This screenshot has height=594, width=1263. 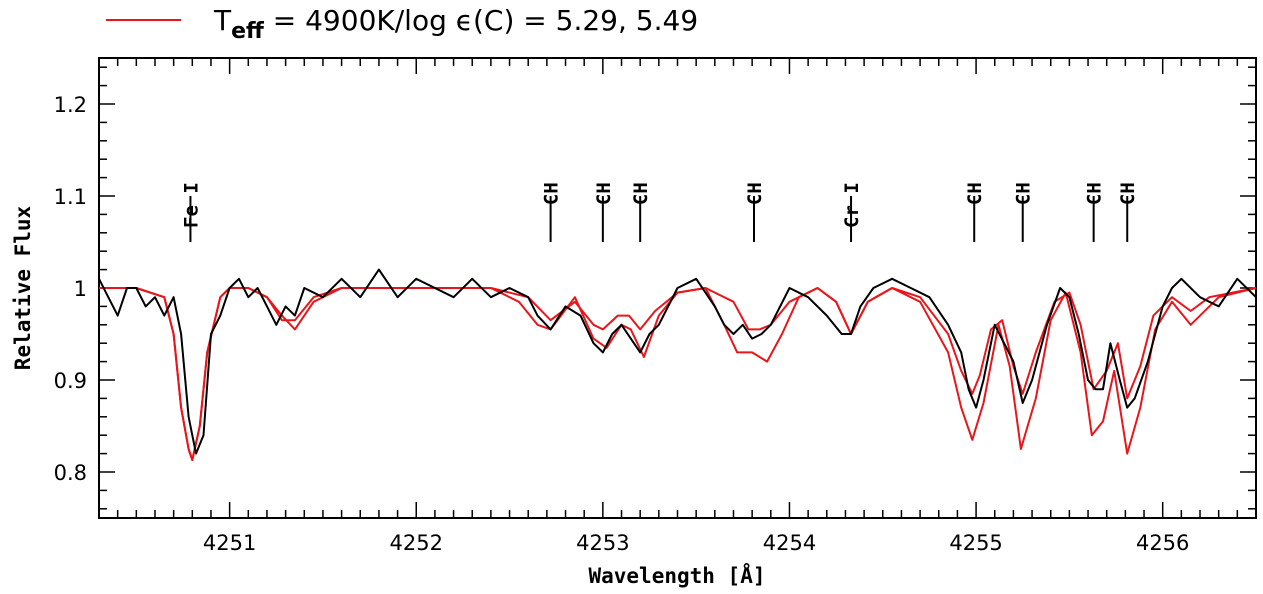 What do you see at coordinates (229, 543) in the screenshot?
I see `x-tick-label: 4251` at bounding box center [229, 543].